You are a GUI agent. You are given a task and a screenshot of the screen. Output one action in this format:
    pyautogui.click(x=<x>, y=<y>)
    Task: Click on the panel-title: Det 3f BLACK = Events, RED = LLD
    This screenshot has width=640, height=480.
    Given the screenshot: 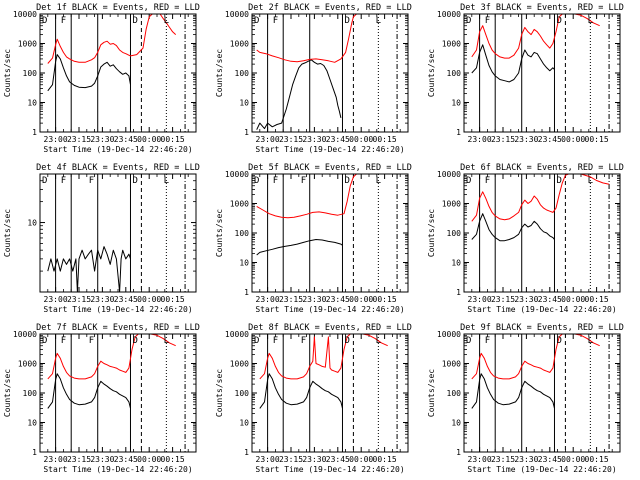 What is the action you would take?
    pyautogui.click(x=542, y=8)
    